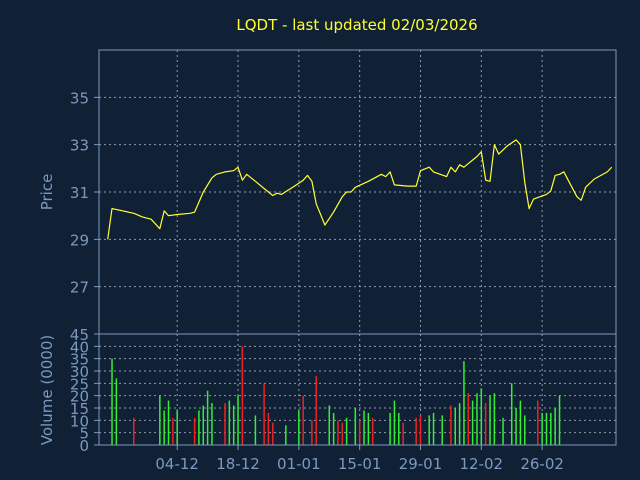  I want to click on date-tick-label: 18-12, so click(238, 464).